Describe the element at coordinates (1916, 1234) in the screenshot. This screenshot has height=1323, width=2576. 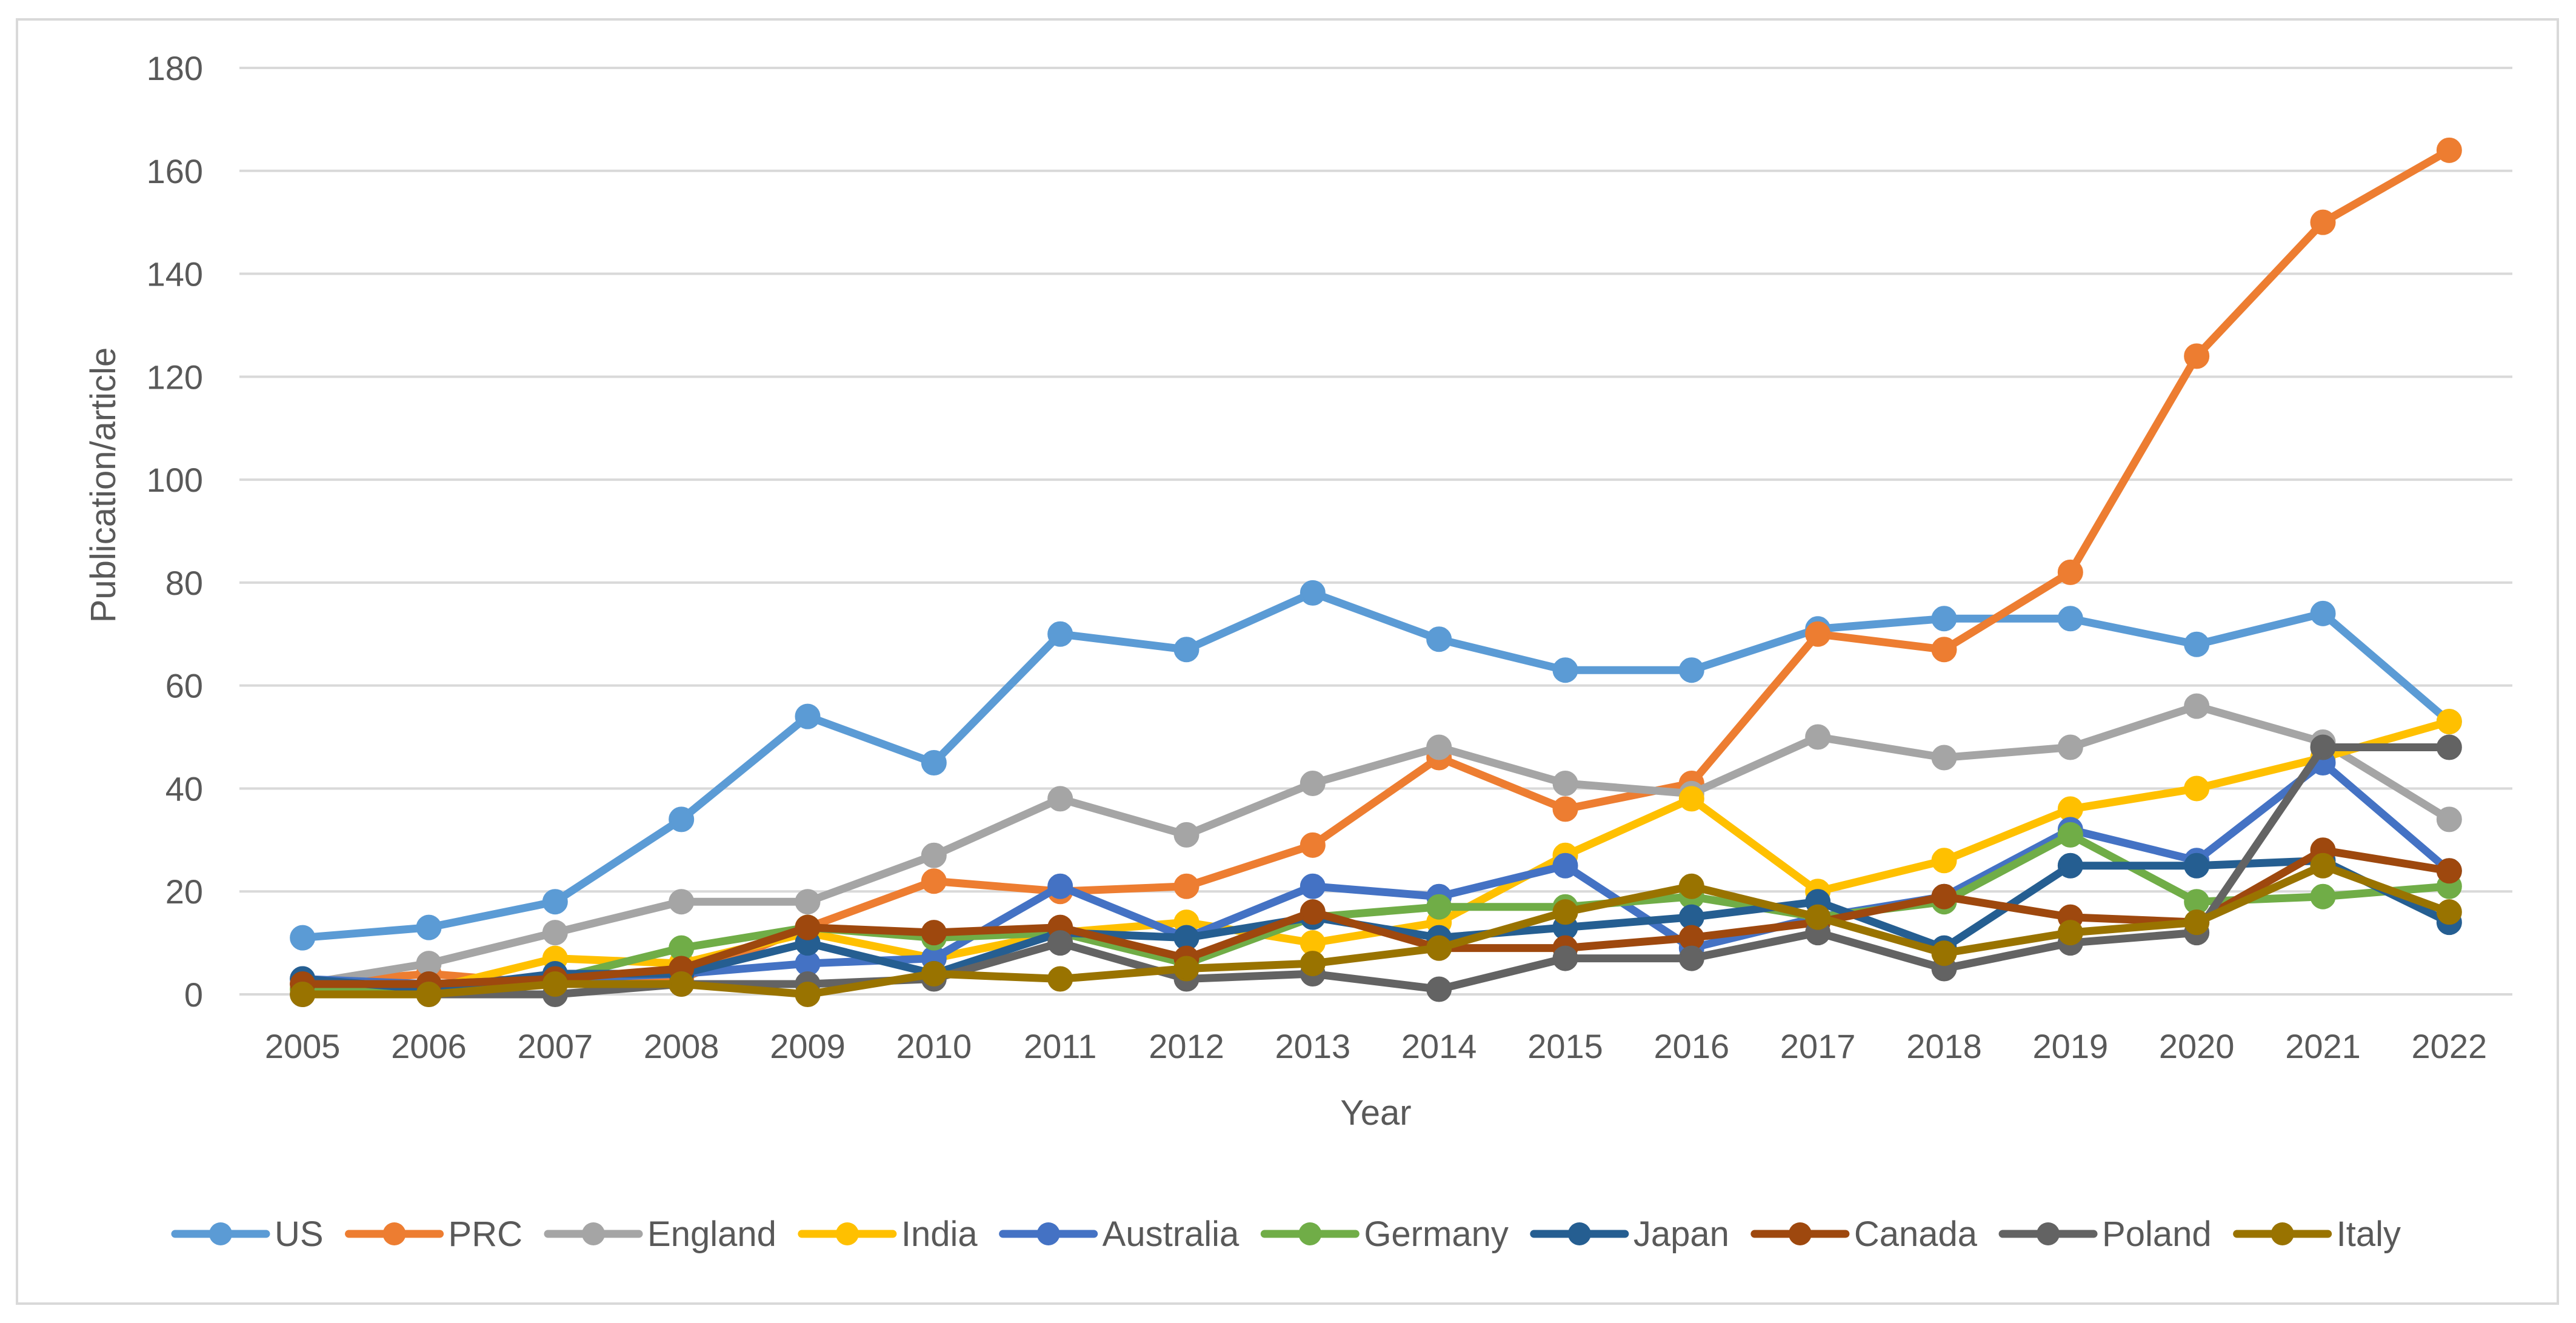
I see `legend-label: Canada` at that location.